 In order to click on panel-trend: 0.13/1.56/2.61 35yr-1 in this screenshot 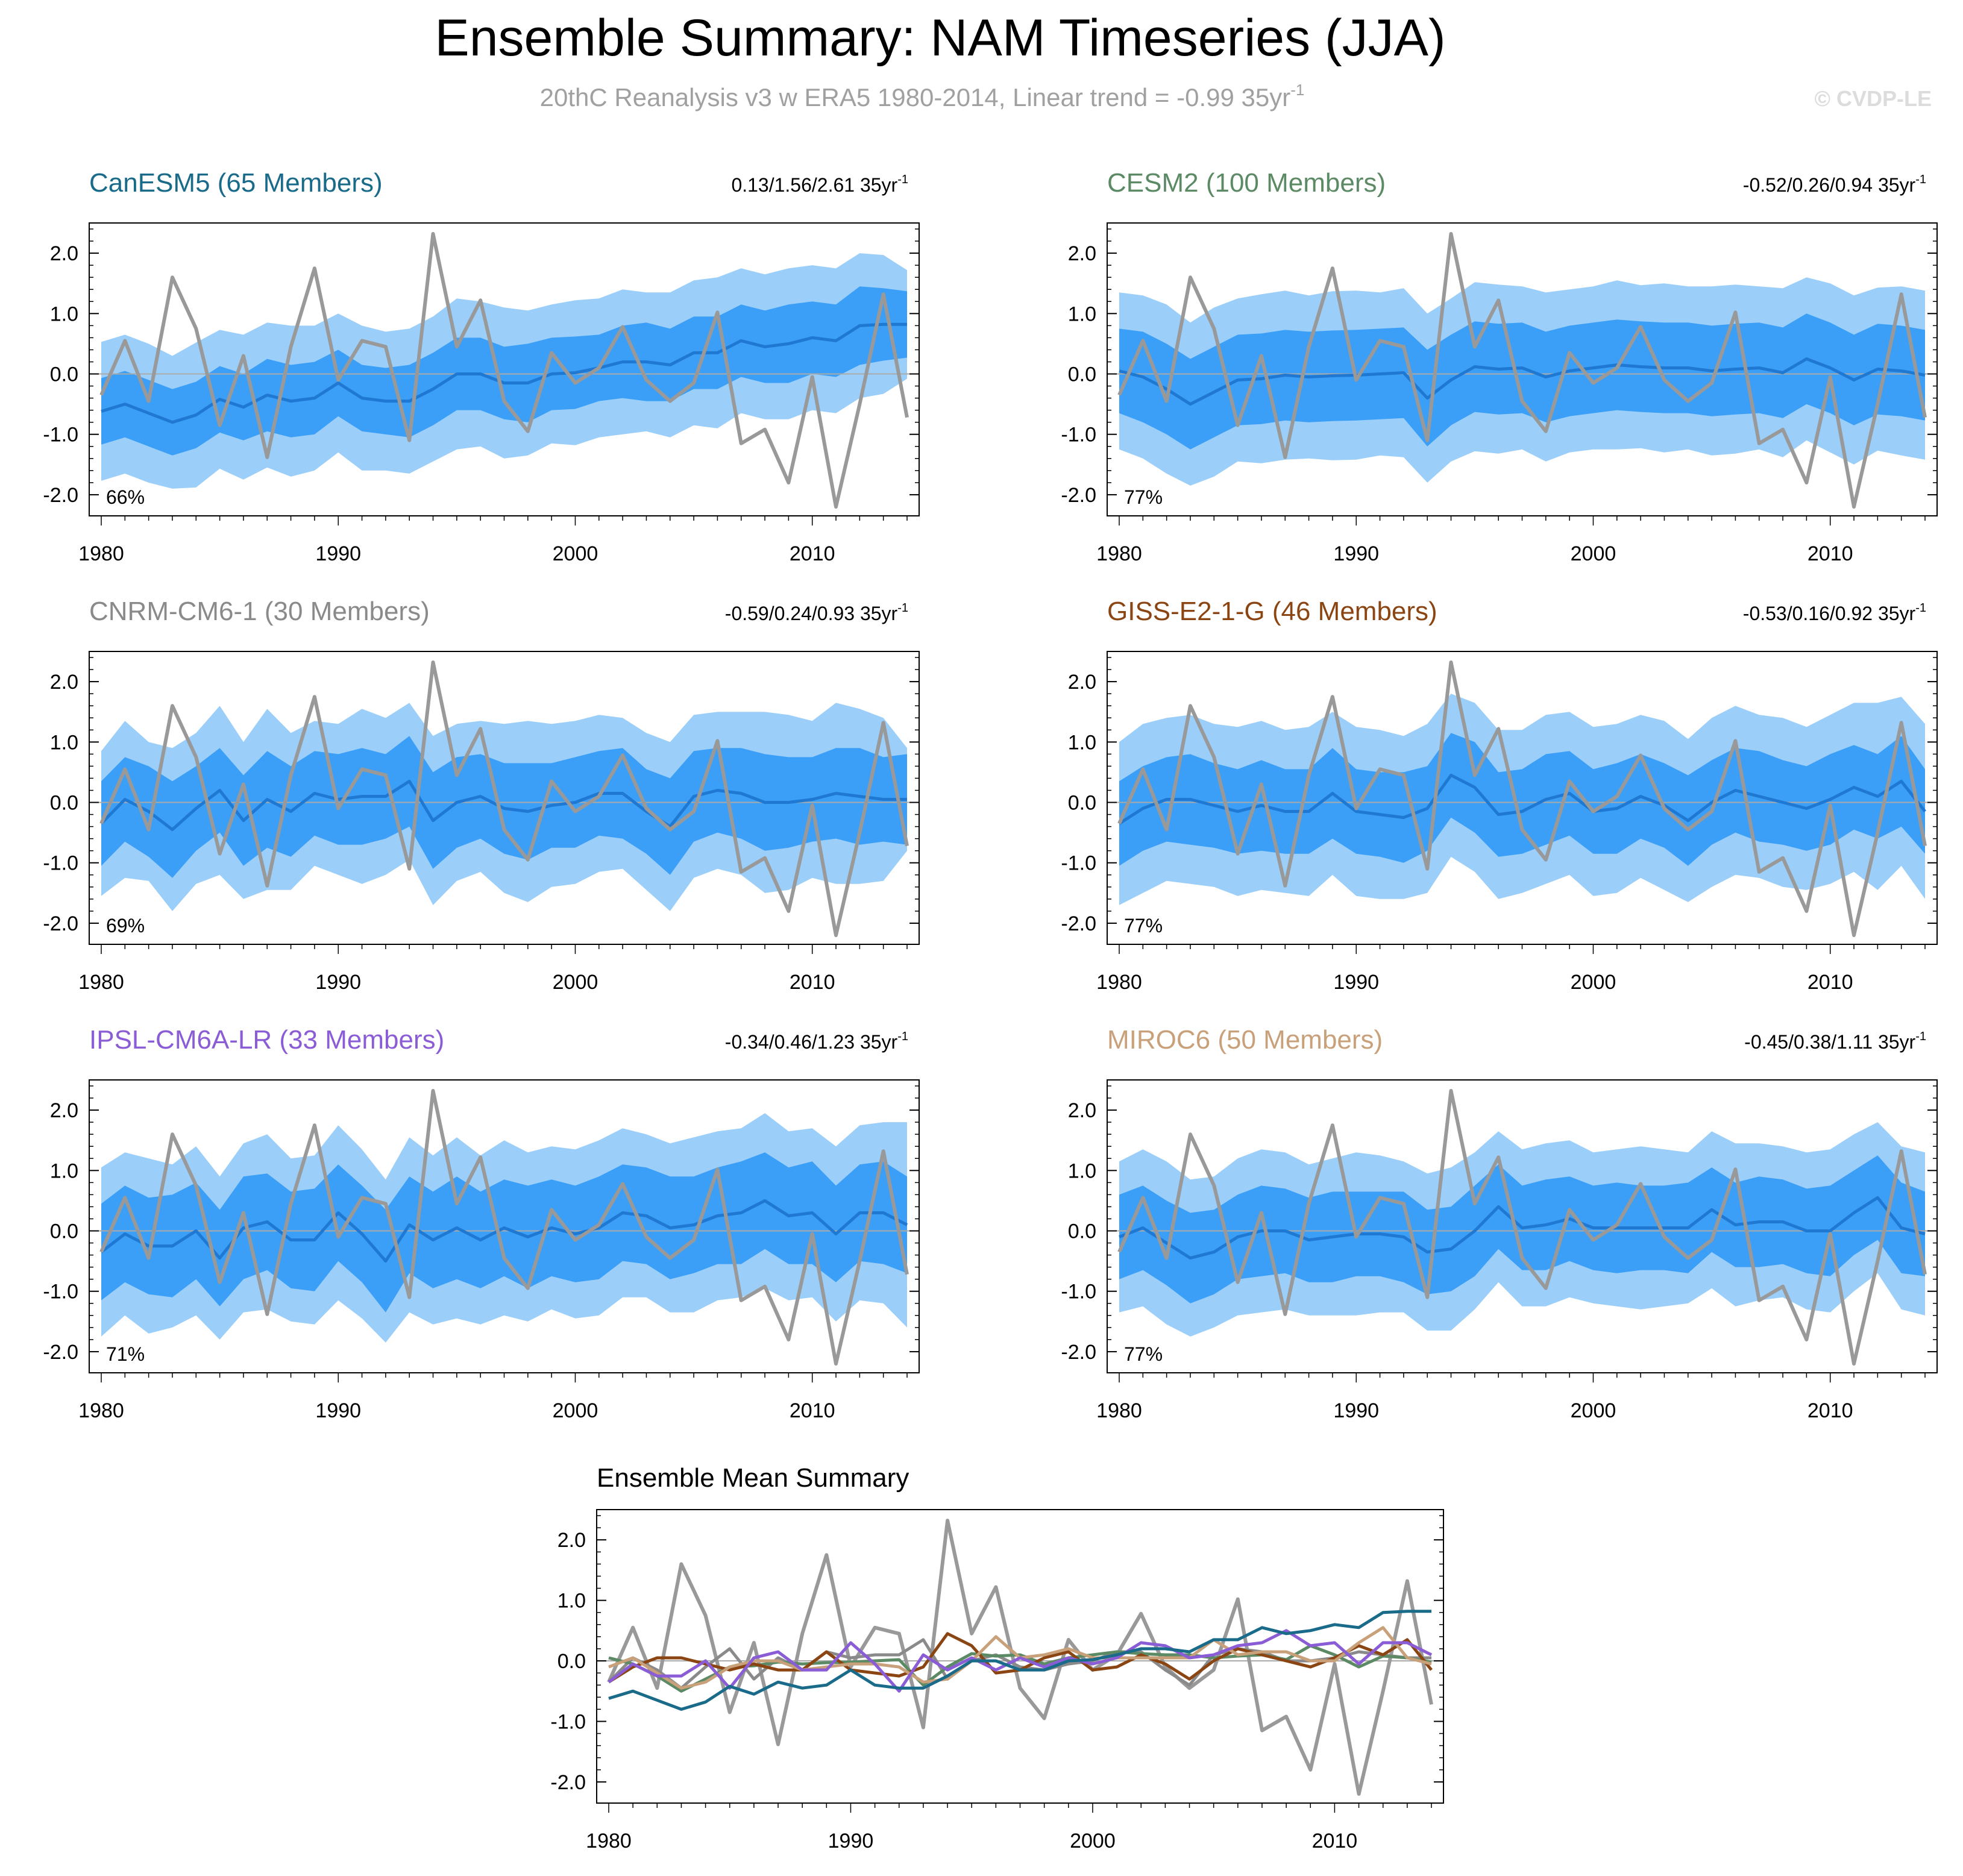, I will do `click(819, 184)`.